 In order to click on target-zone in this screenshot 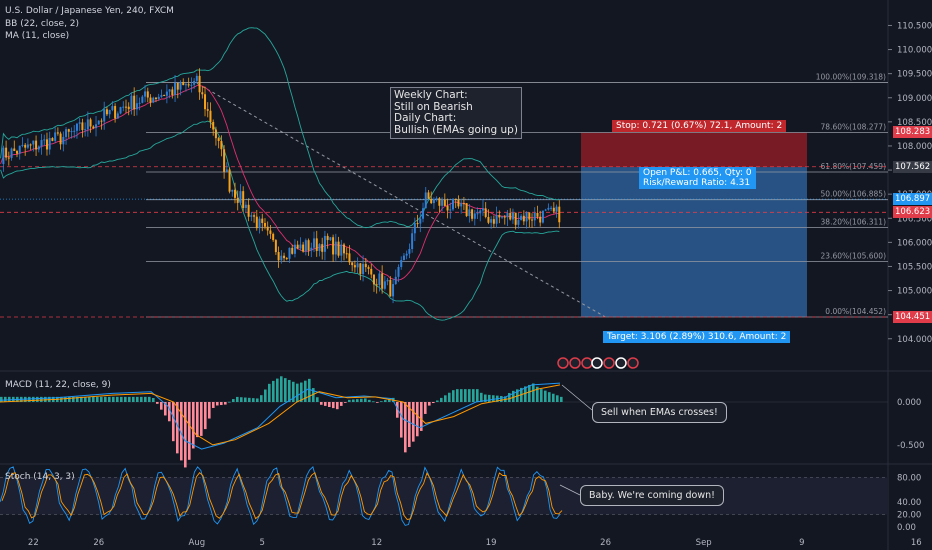, I will do `click(694, 242)`.